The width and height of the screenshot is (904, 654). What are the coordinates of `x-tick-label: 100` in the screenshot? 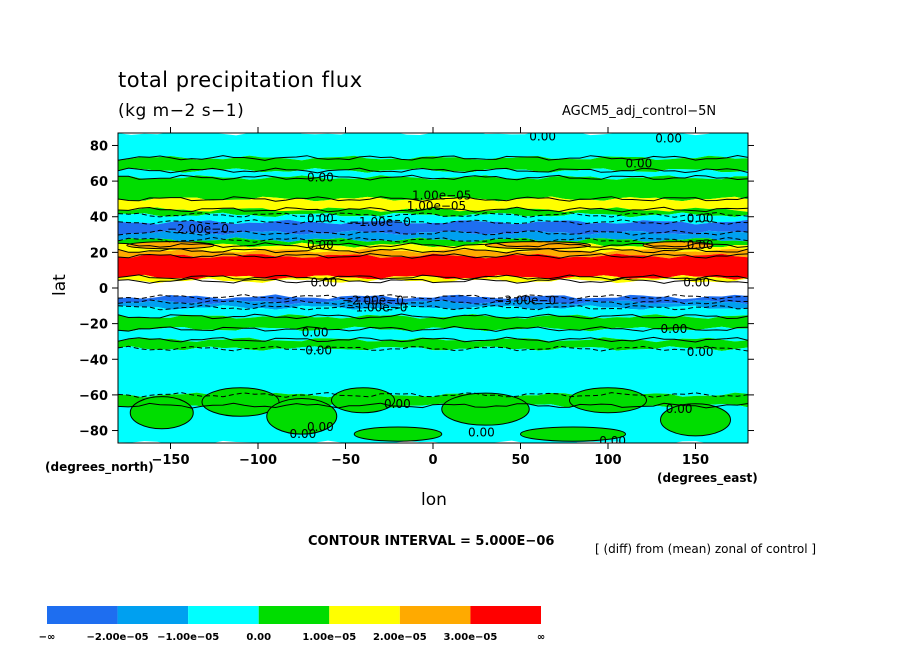 It's located at (607, 460).